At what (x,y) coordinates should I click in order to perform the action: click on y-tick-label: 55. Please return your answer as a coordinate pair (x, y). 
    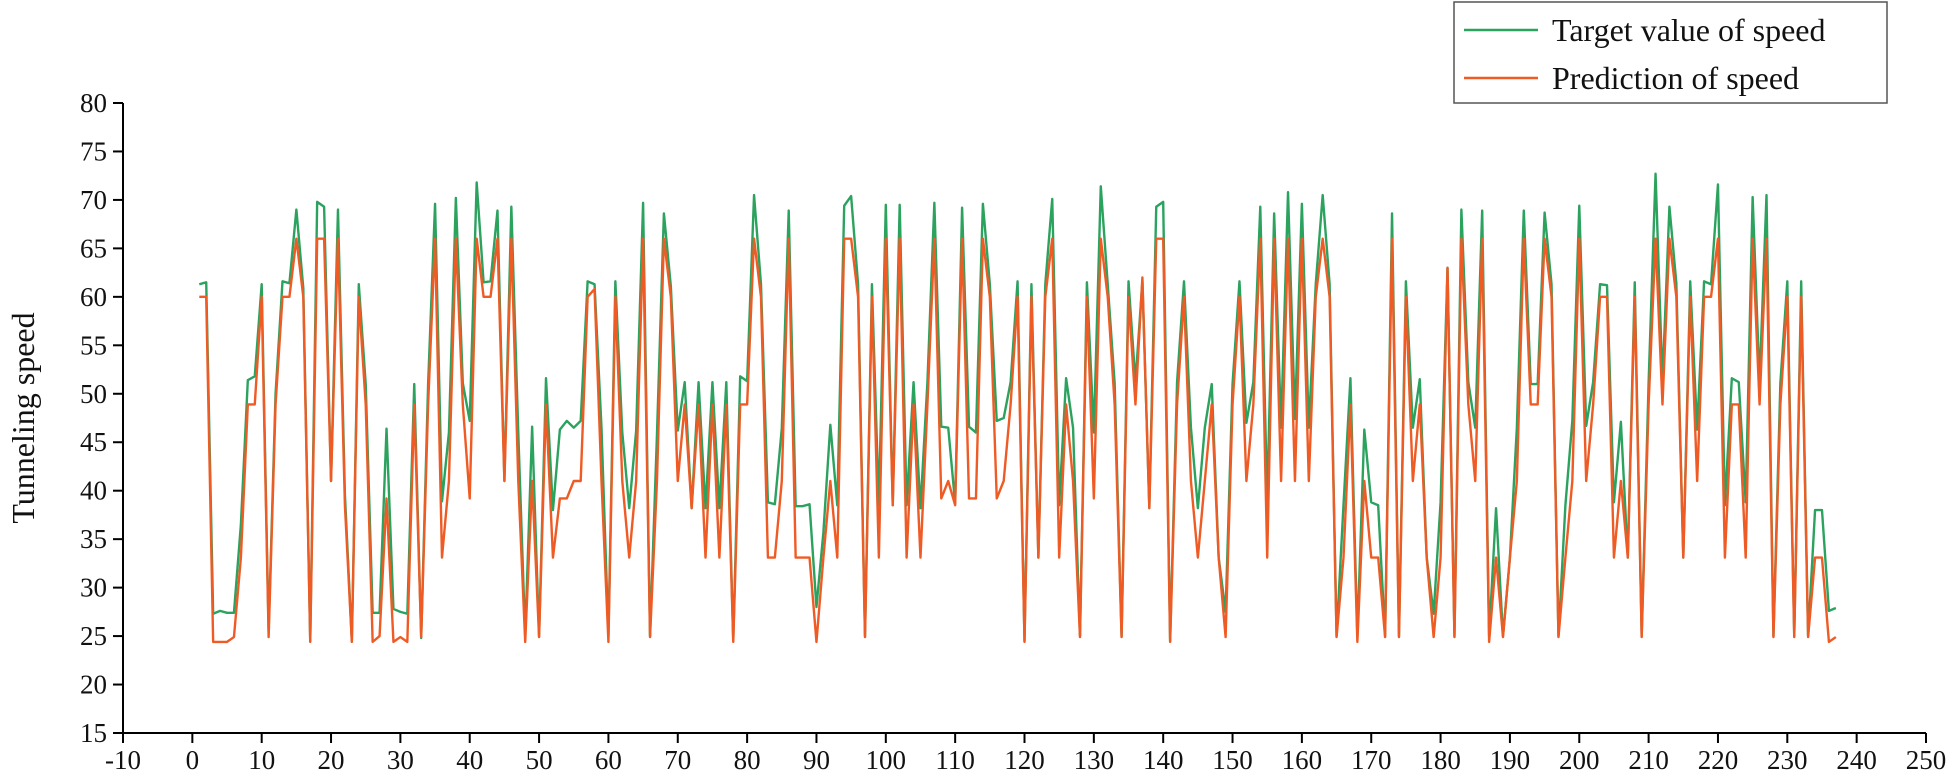
    Looking at the image, I should click on (93, 345).